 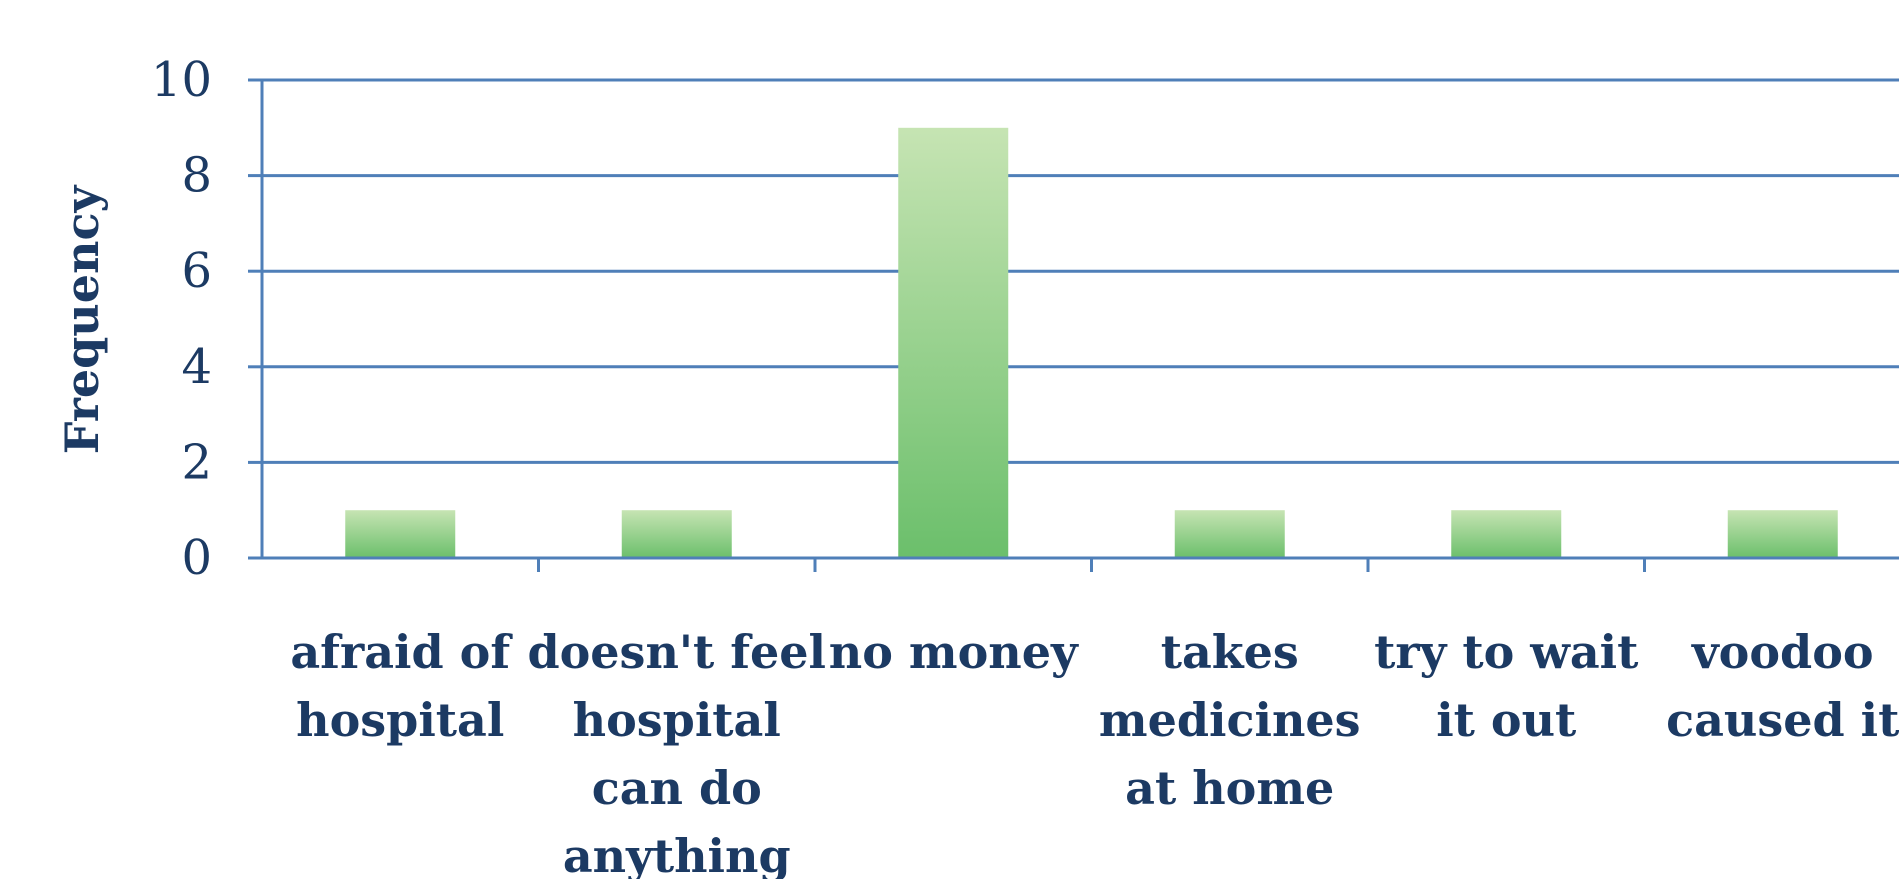 I want to click on category-label-3: takes medicines at home, so click(x=1230, y=720).